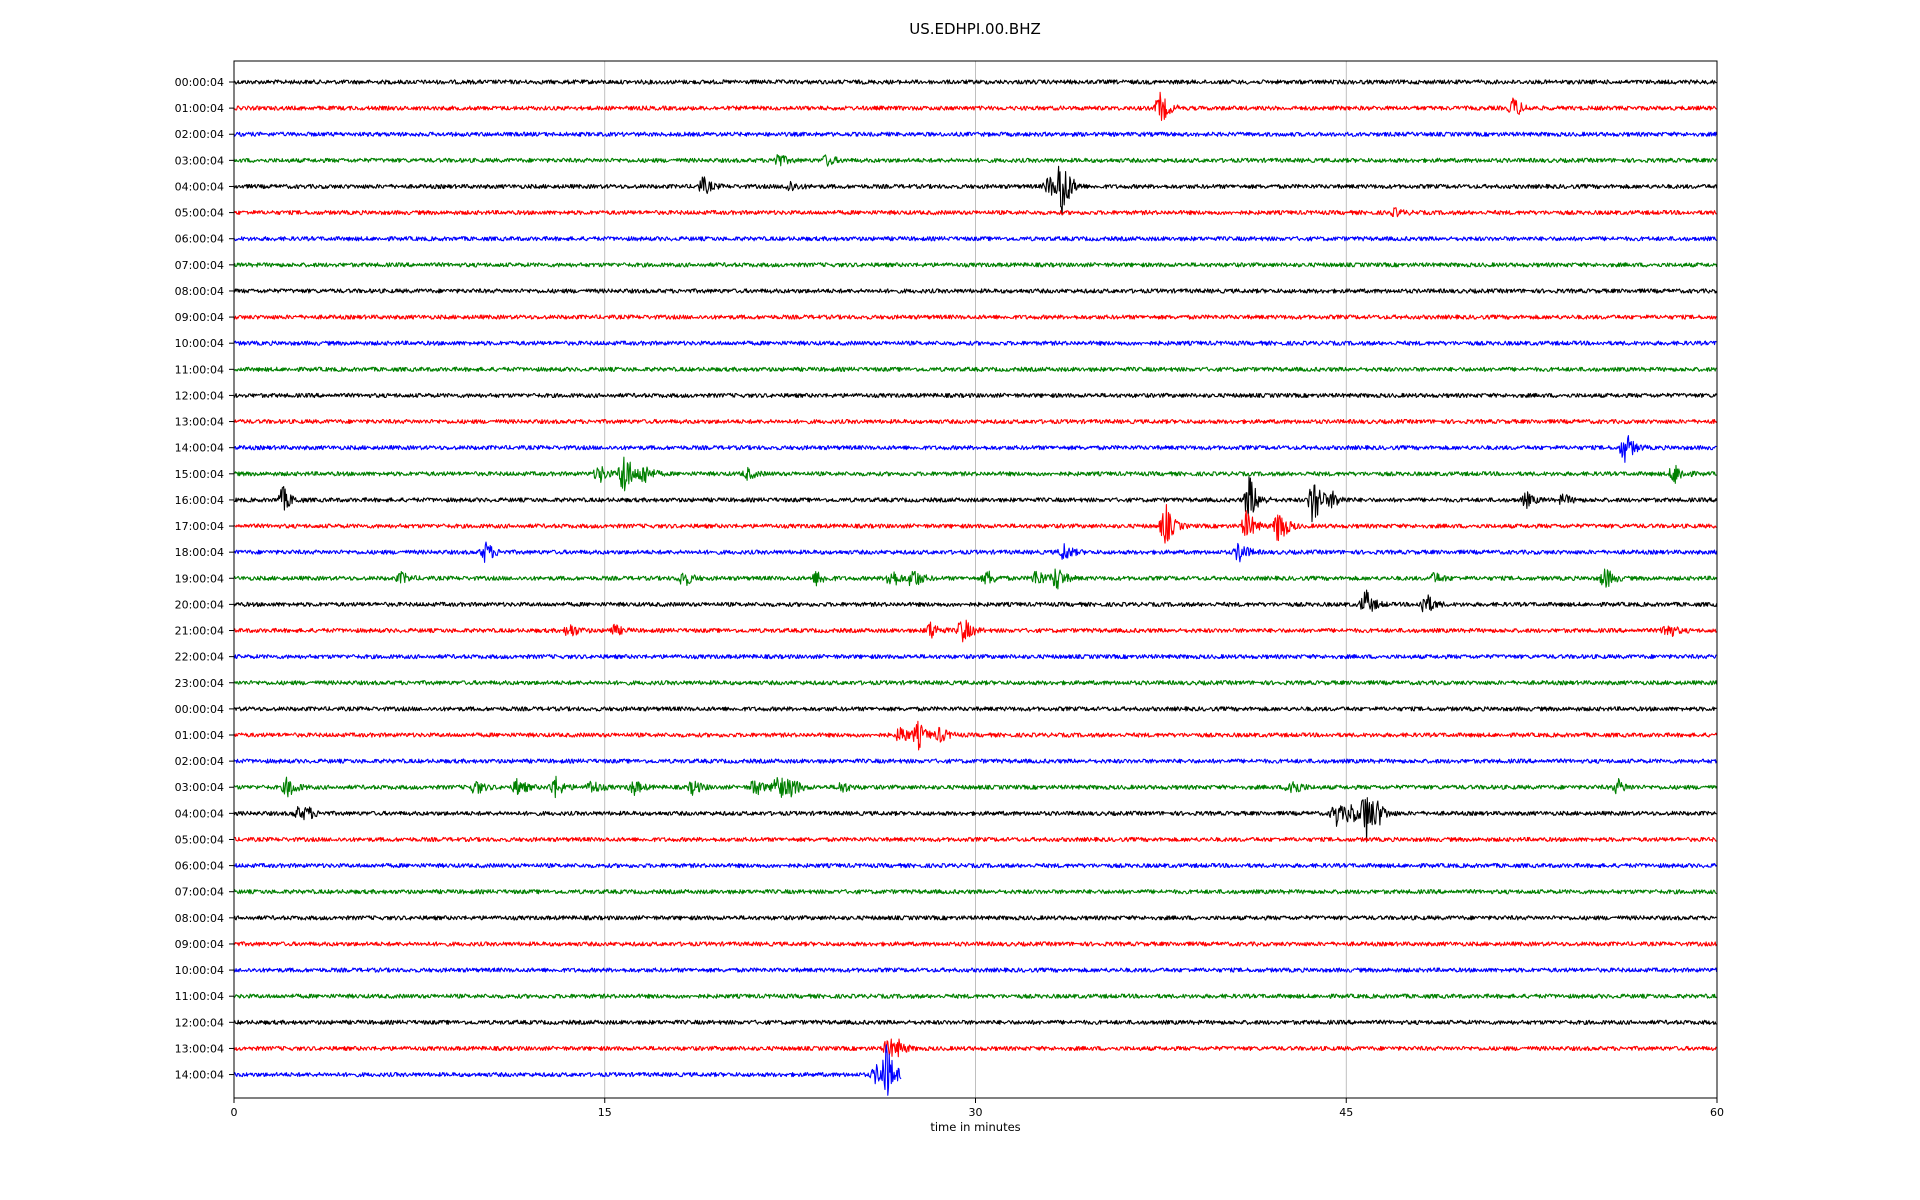 The width and height of the screenshot is (1920, 1200). Describe the element at coordinates (199, 683) in the screenshot. I see `row-time-label: 23:00:04` at that location.